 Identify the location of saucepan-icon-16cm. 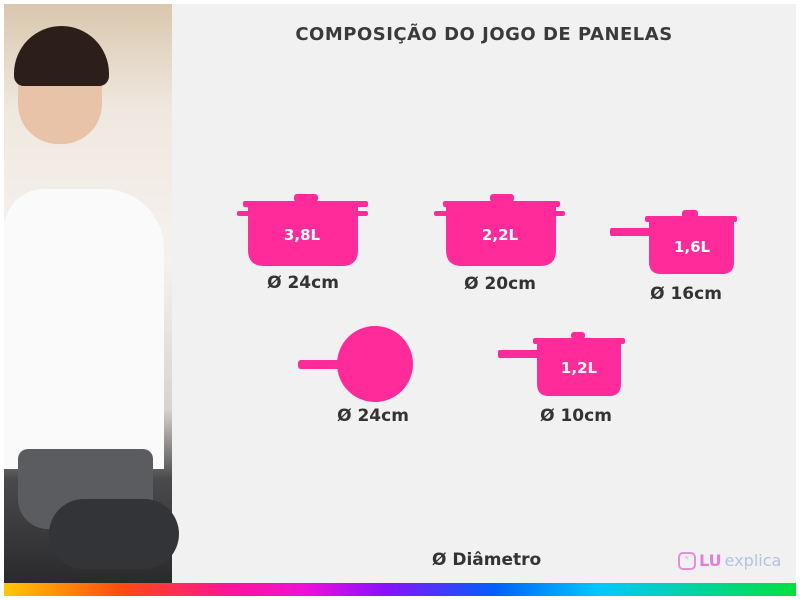
(673, 242).